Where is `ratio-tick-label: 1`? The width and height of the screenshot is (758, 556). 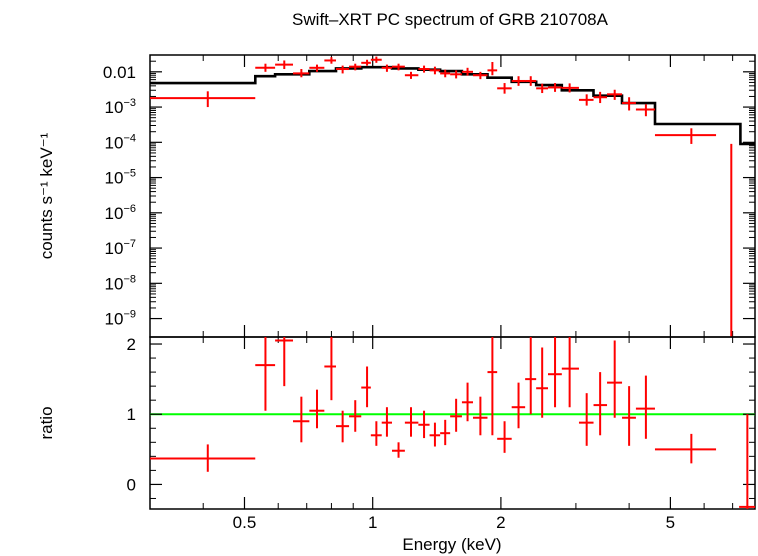
ratio-tick-label: 1 is located at coordinates (131, 414).